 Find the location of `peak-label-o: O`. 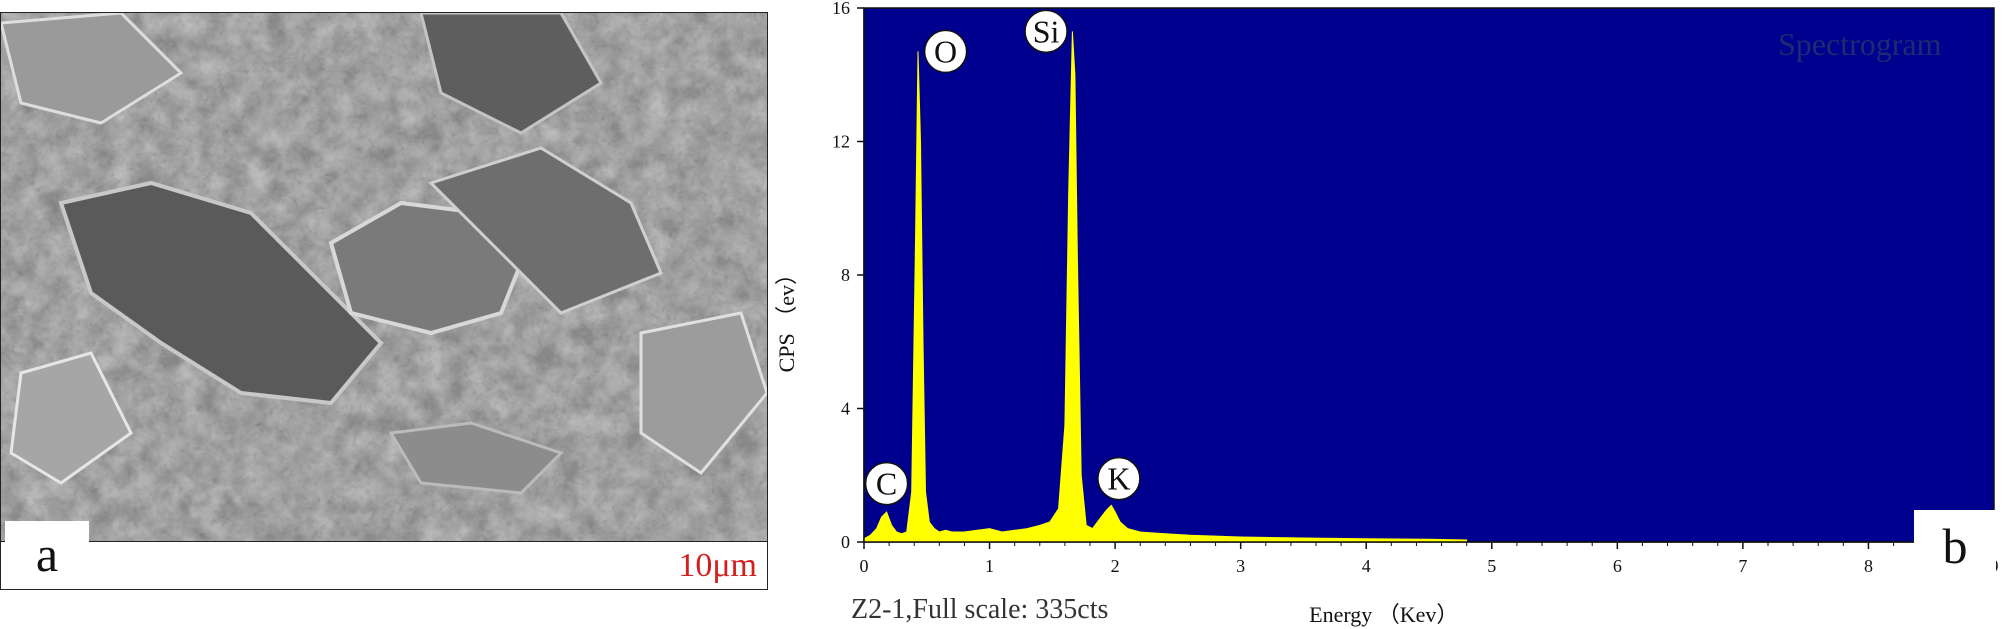

peak-label-o: O is located at coordinates (945, 51).